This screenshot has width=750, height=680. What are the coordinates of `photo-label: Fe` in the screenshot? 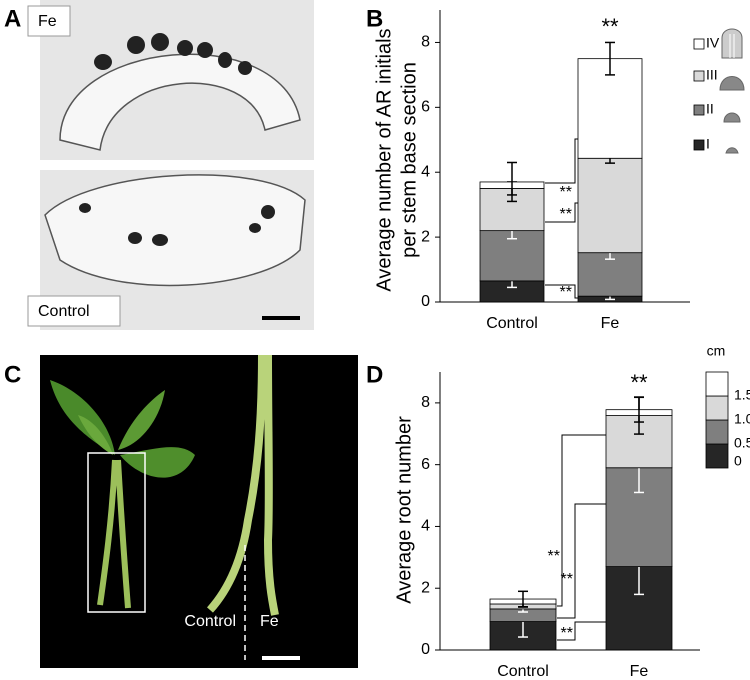 It's located at (269, 621).